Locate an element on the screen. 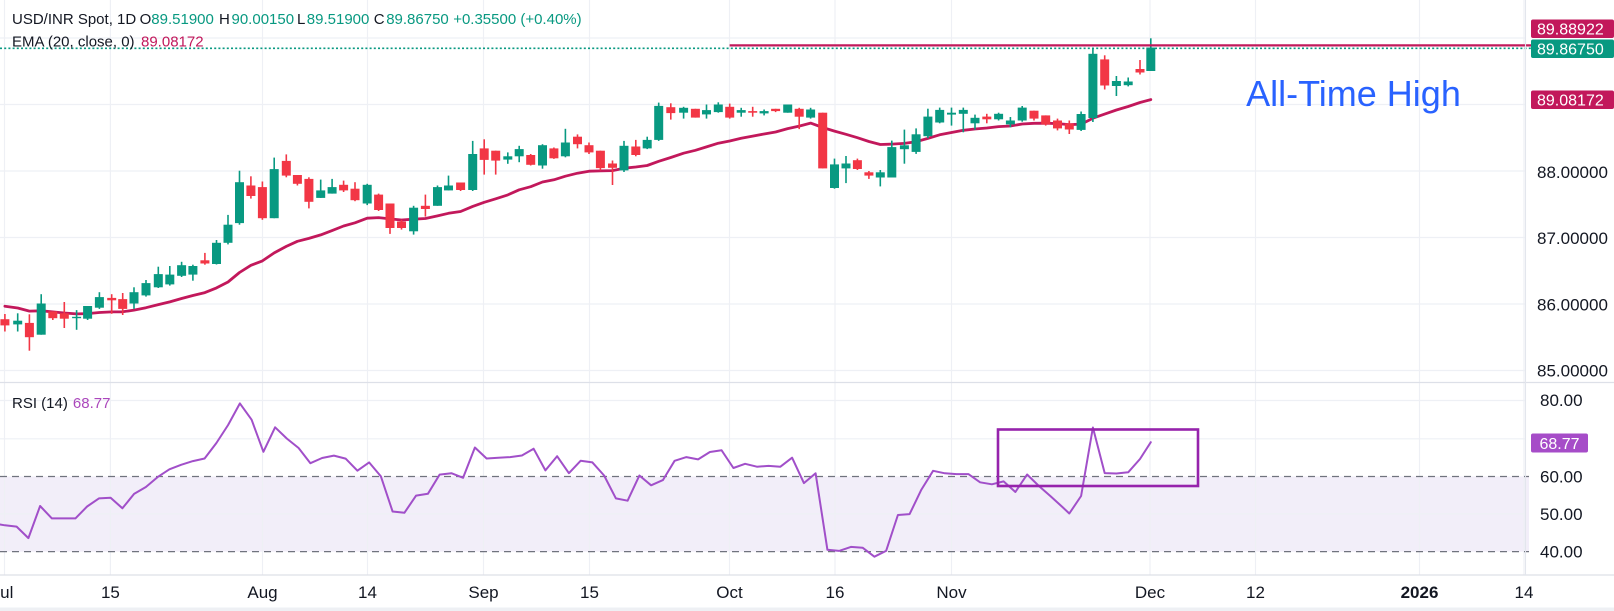 Image resolution: width=1614 pixels, height=611 pixels. svg-text: +0.35500 (+0.40%) is located at coordinates (517, 19).